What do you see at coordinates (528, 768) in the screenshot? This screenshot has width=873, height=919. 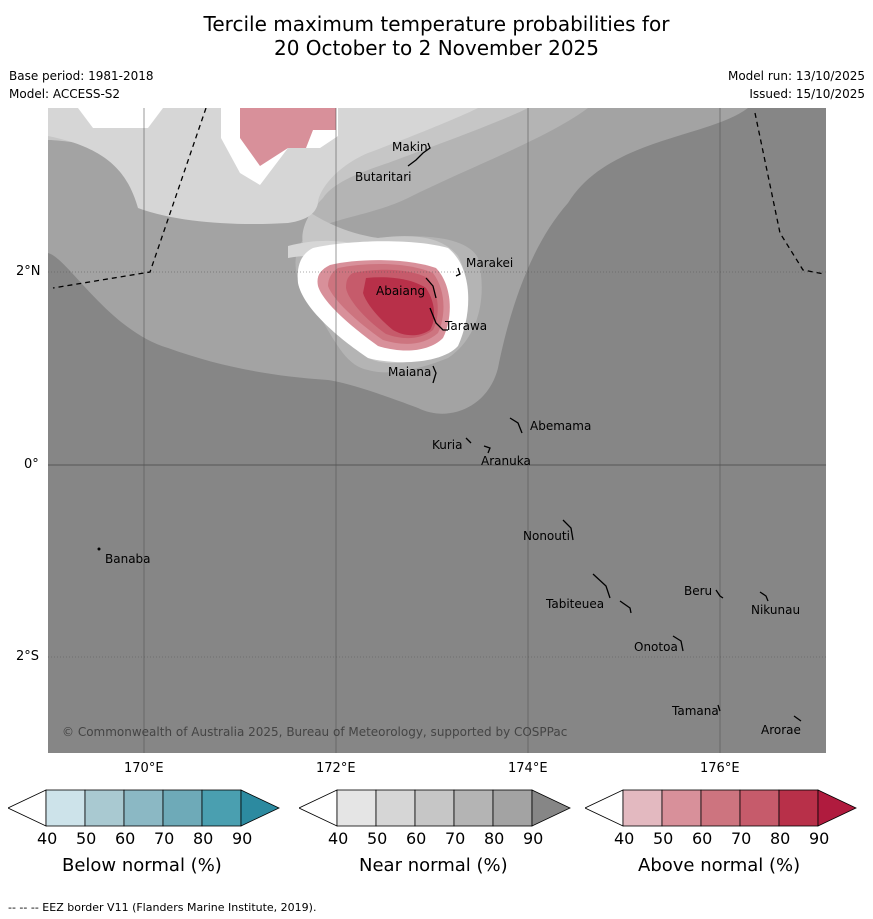 I see `lon-label-174e: 174°E` at bounding box center [528, 768].